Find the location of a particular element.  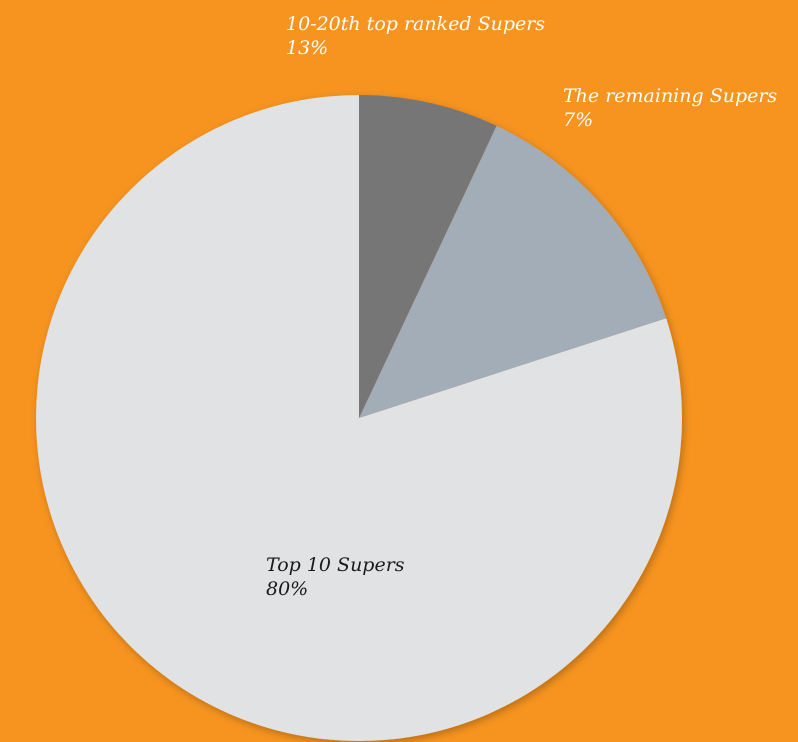

slice-value-label-1: 13% is located at coordinates (307, 48).